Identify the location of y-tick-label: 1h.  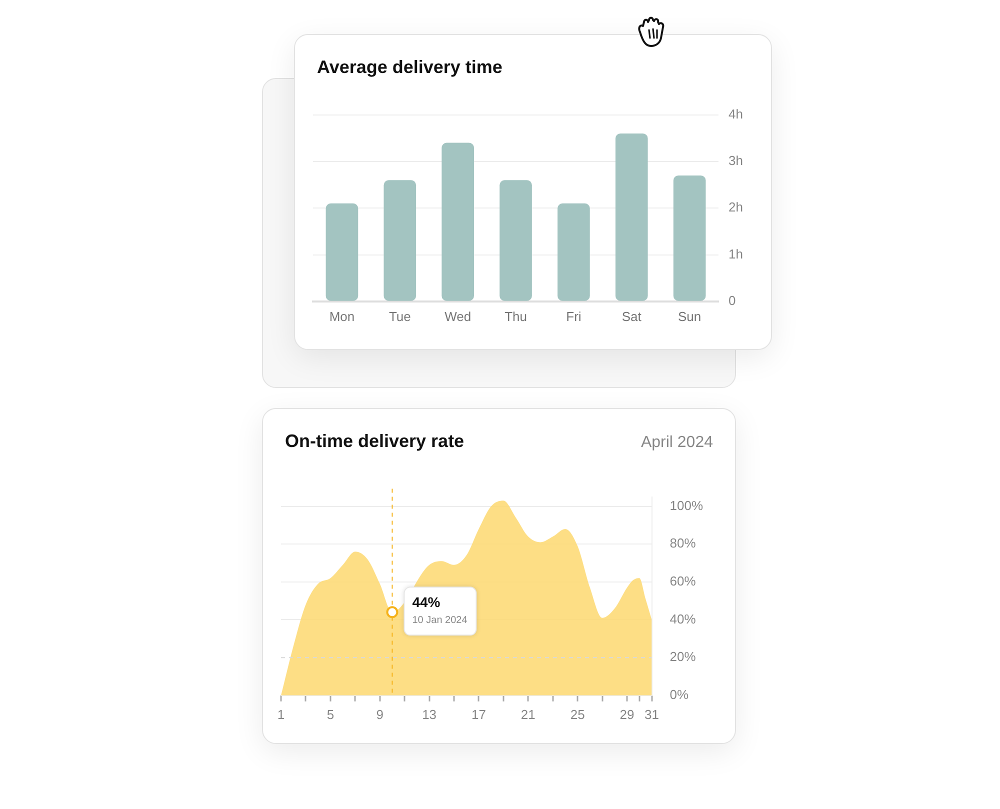
(736, 254).